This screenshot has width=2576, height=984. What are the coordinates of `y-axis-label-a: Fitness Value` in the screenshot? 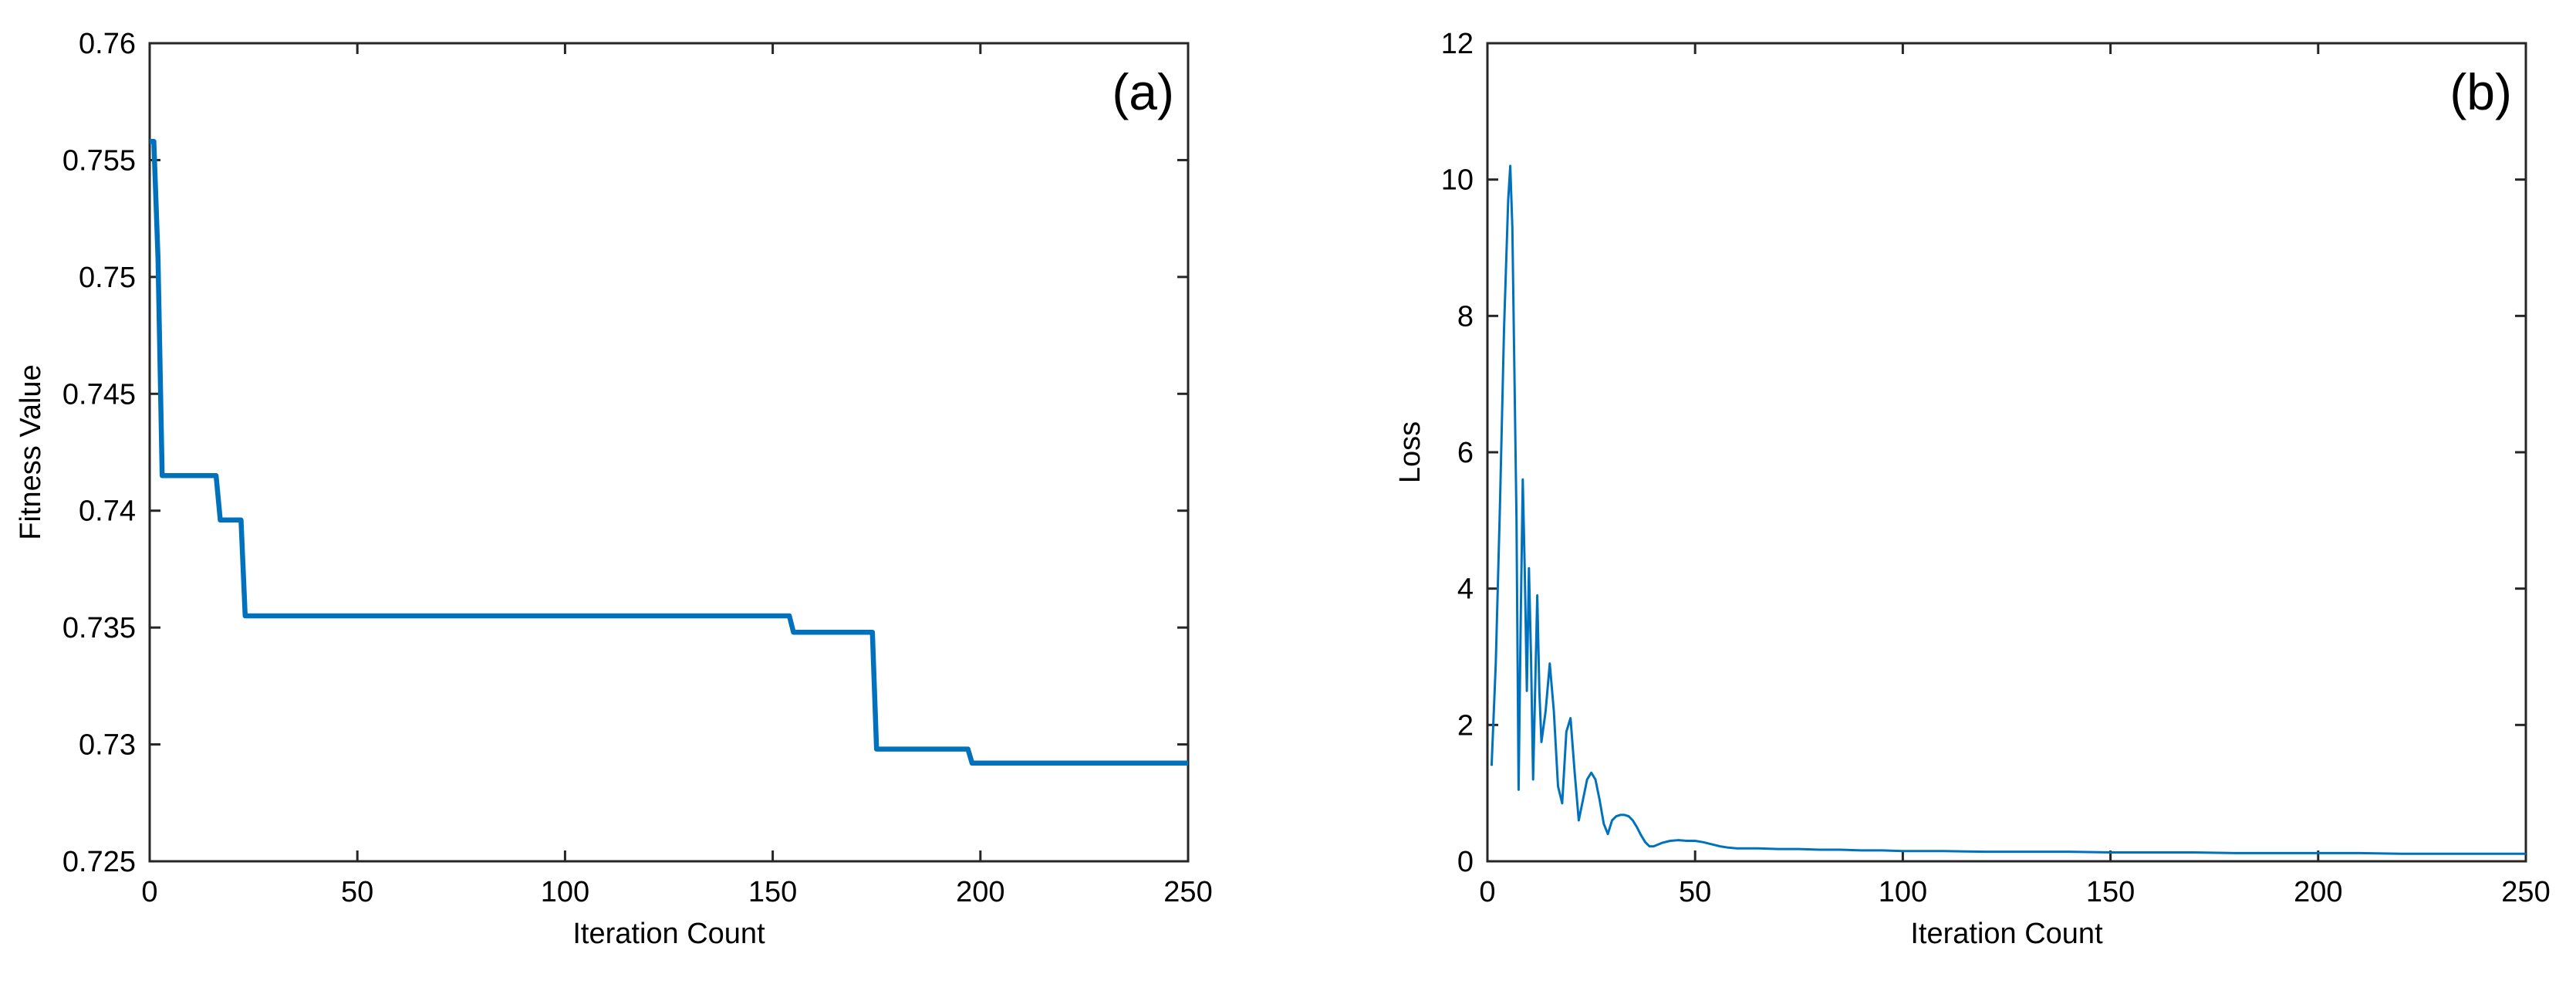 It's located at (31, 451).